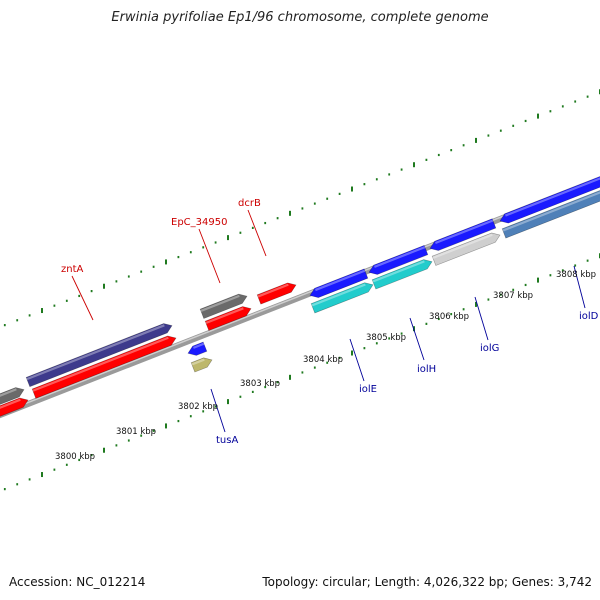 The image size is (600, 600). Describe the element at coordinates (513, 296) in the screenshot. I see `kbp-label-3807: 3807 kbp` at that location.